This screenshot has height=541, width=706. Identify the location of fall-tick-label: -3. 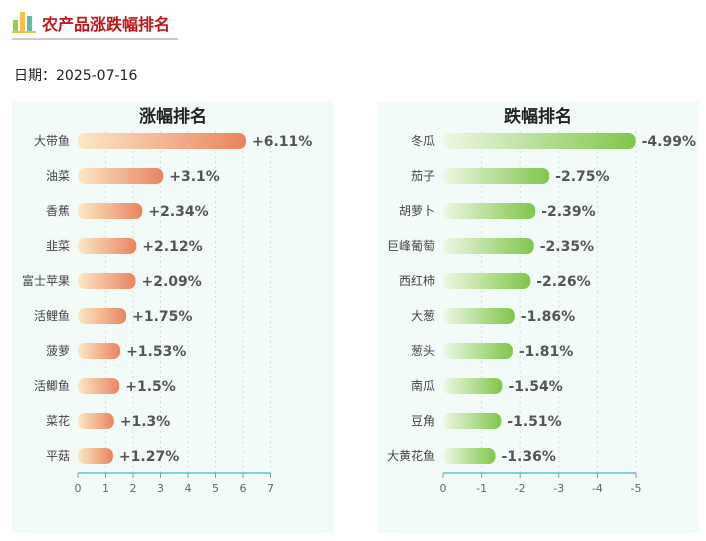
(558, 488).